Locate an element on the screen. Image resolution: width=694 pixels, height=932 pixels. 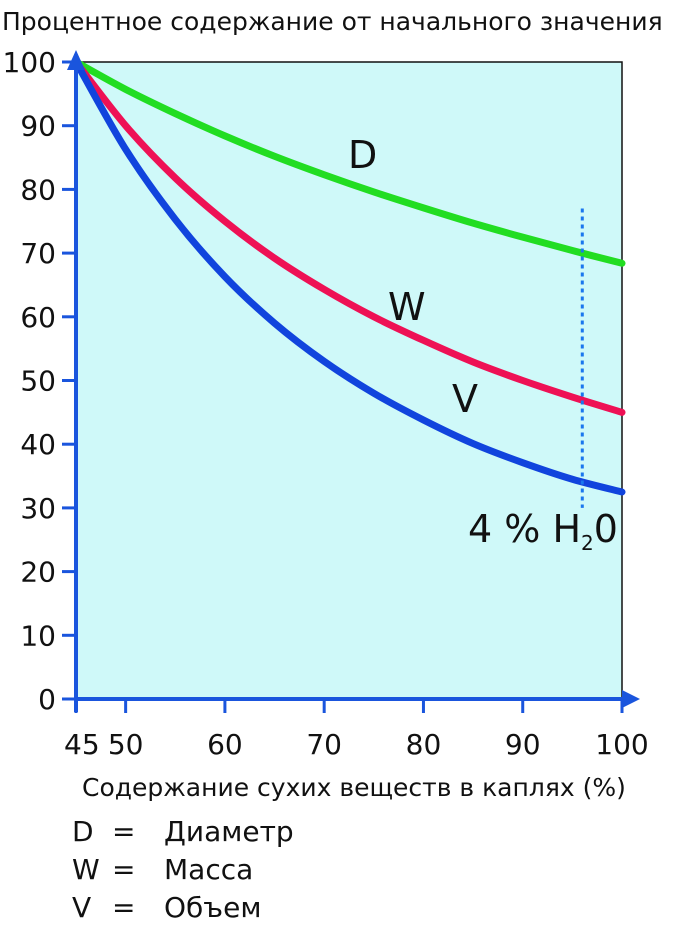
legend-row-w: W = Масса is located at coordinates (162, 870).